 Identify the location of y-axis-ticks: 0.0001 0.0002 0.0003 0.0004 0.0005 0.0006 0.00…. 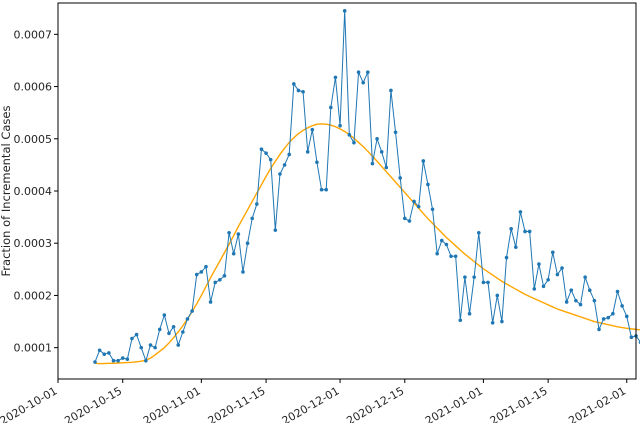
(36, 191).